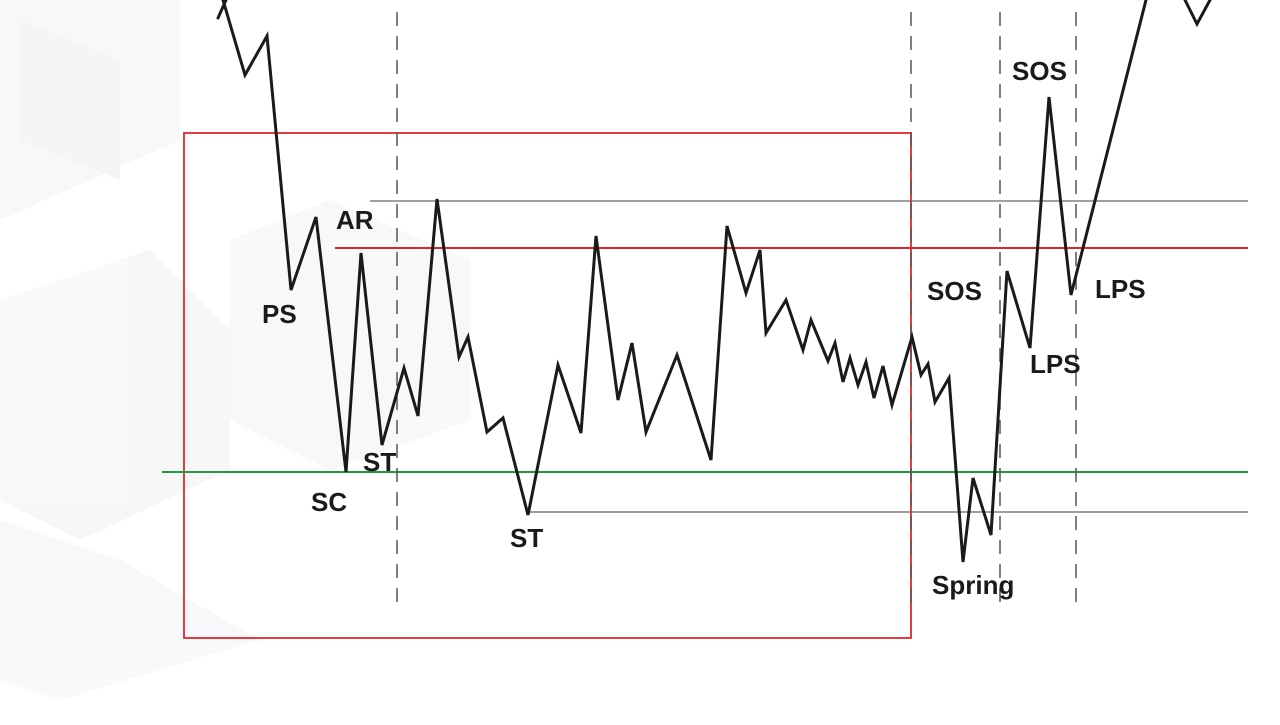  I want to click on price-path-exit, so click(1197, 14).